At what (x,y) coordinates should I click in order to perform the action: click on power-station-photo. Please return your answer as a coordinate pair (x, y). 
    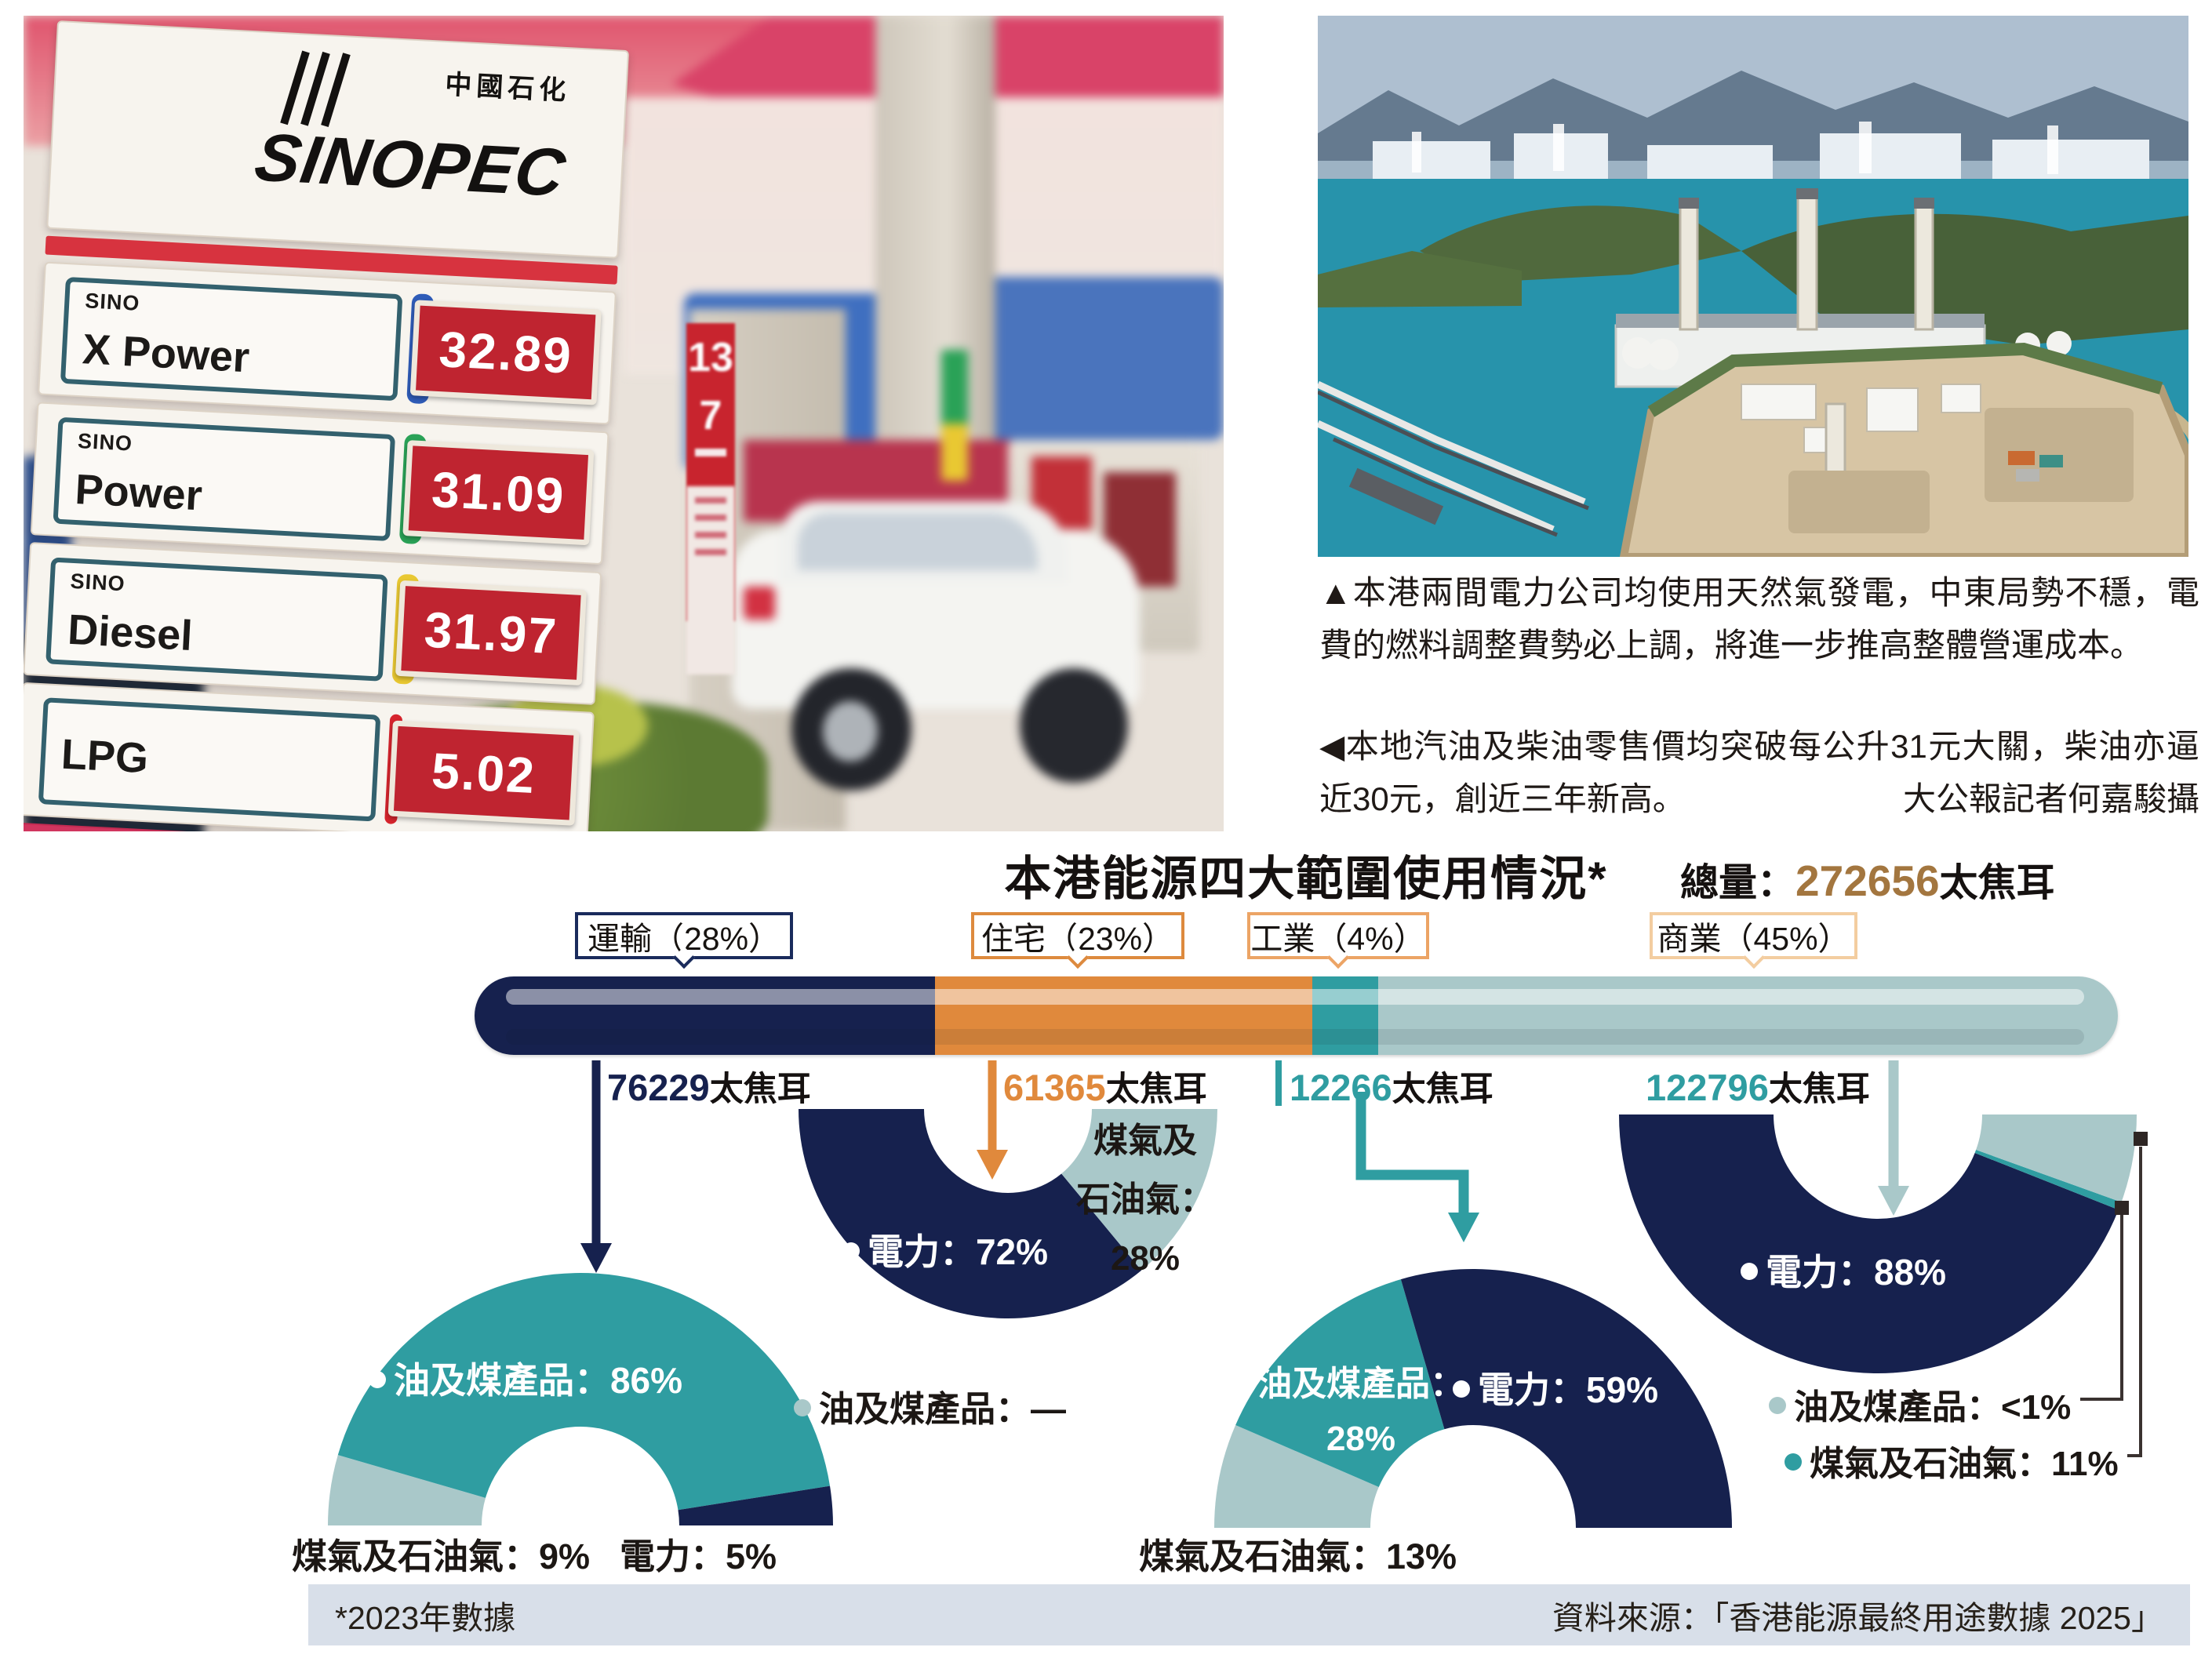
    Looking at the image, I should click on (1753, 286).